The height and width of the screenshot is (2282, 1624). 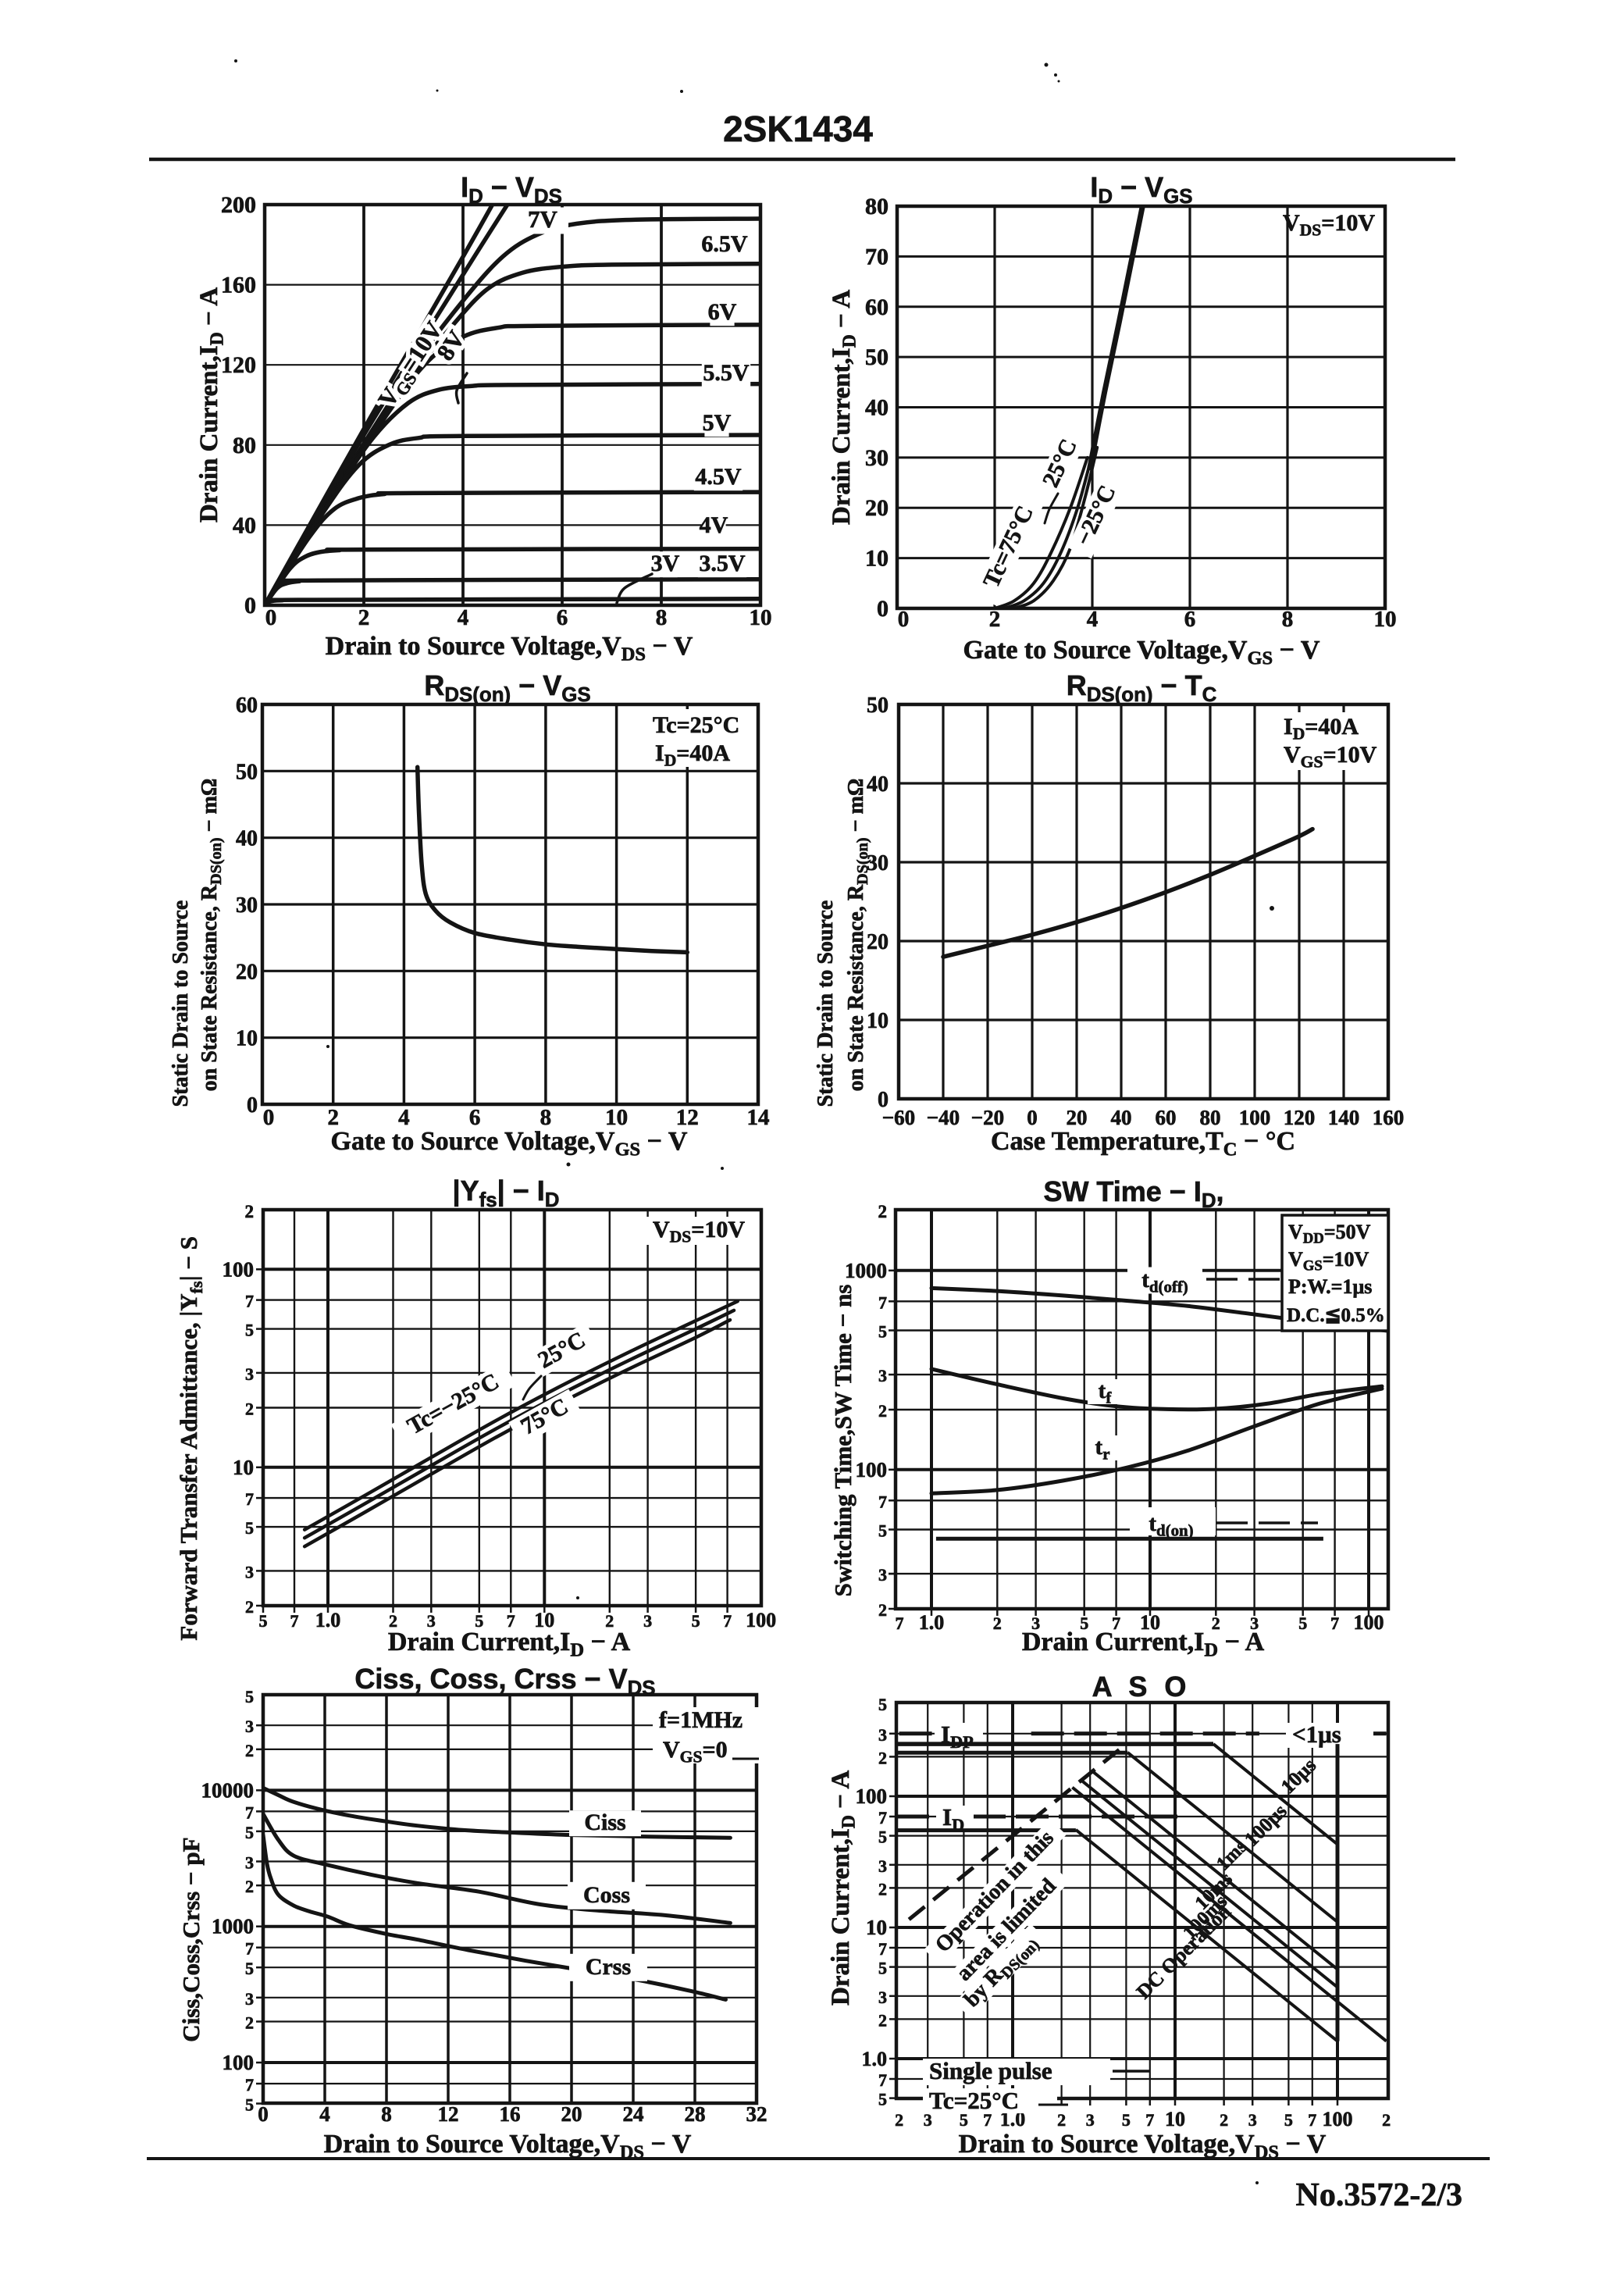 I want to click on svg-text: 30, so click(x=877, y=458).